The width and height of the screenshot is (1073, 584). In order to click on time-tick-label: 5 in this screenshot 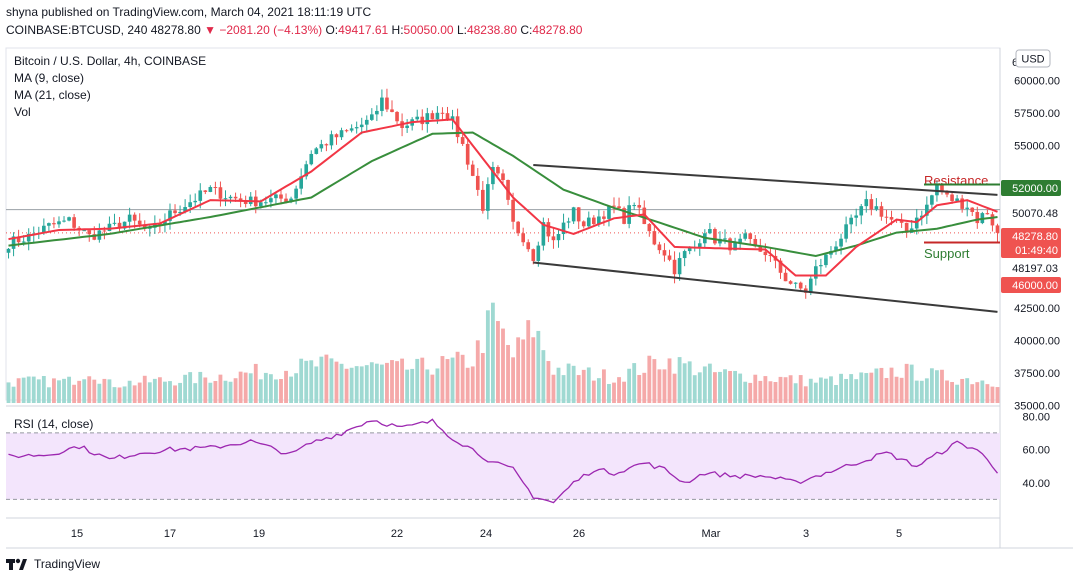, I will do `click(899, 534)`.